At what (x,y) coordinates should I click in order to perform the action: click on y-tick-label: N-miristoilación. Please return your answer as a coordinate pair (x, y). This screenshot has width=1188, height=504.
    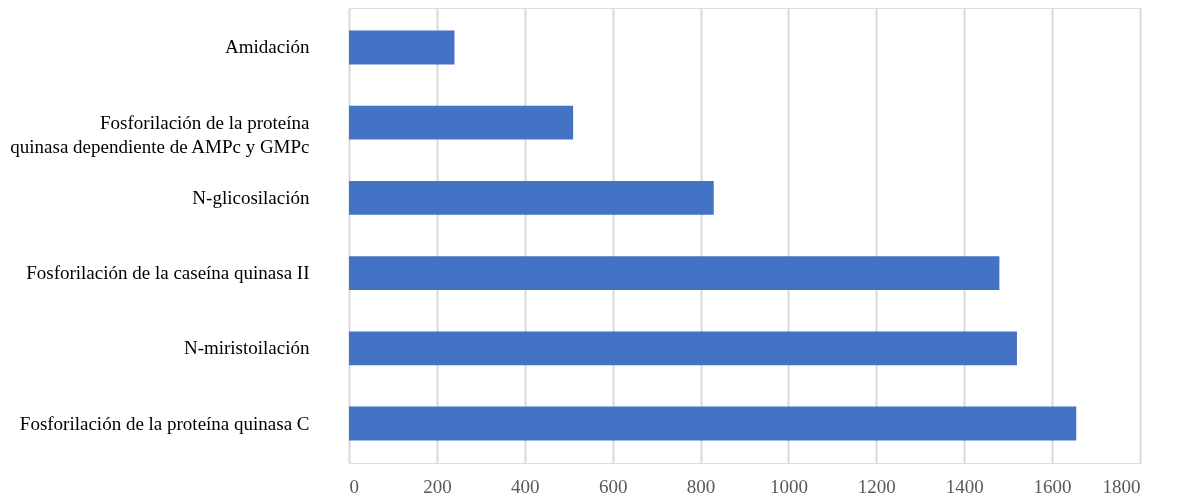
    Looking at the image, I should click on (246, 348).